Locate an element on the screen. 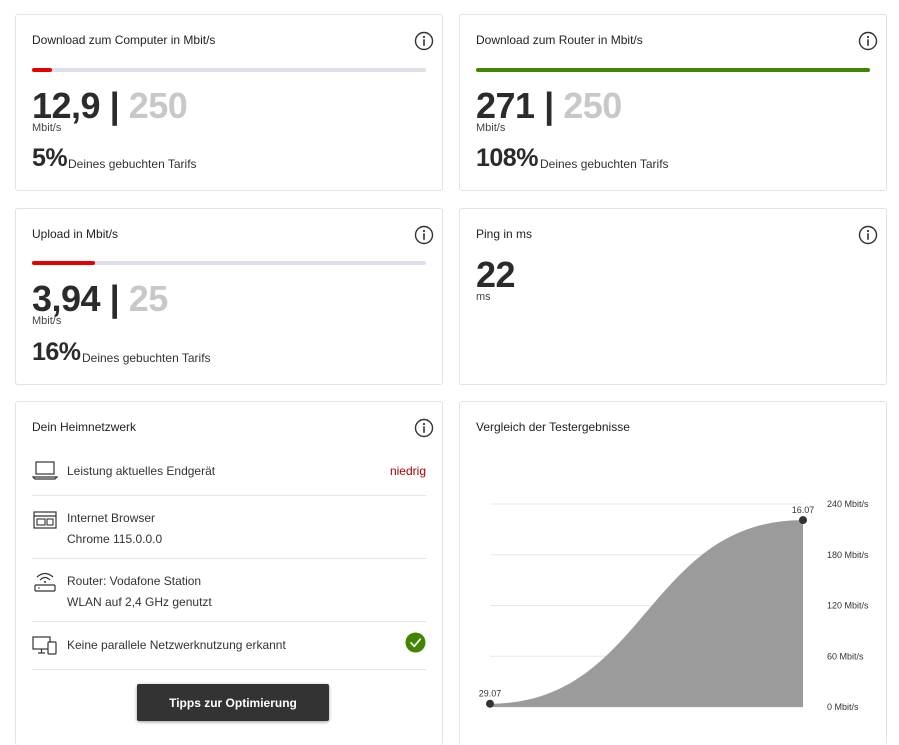 The image size is (899, 745). download-router-title: Download zum Router in Mbit/s is located at coordinates (559, 40).